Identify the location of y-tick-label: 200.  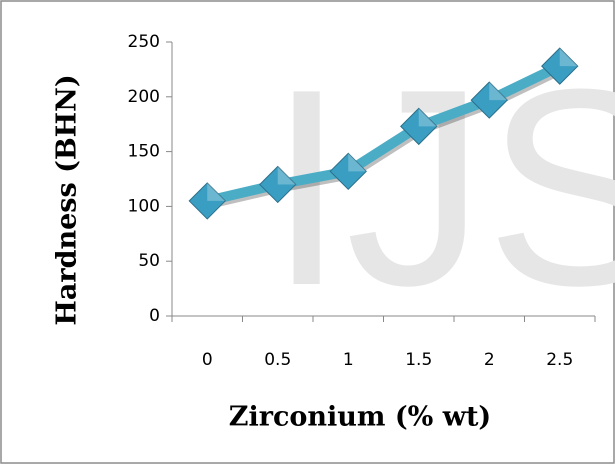
(144, 97).